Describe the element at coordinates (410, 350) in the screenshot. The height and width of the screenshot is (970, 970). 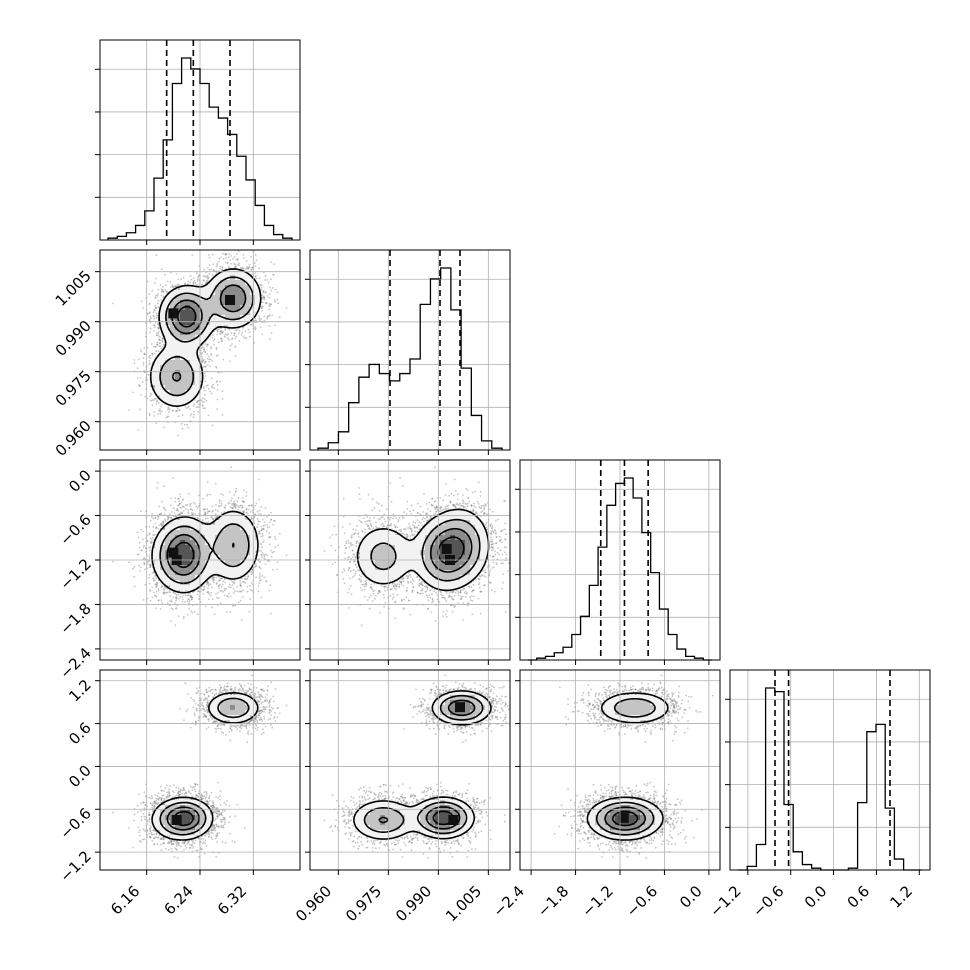
I see `panel-frame` at that location.